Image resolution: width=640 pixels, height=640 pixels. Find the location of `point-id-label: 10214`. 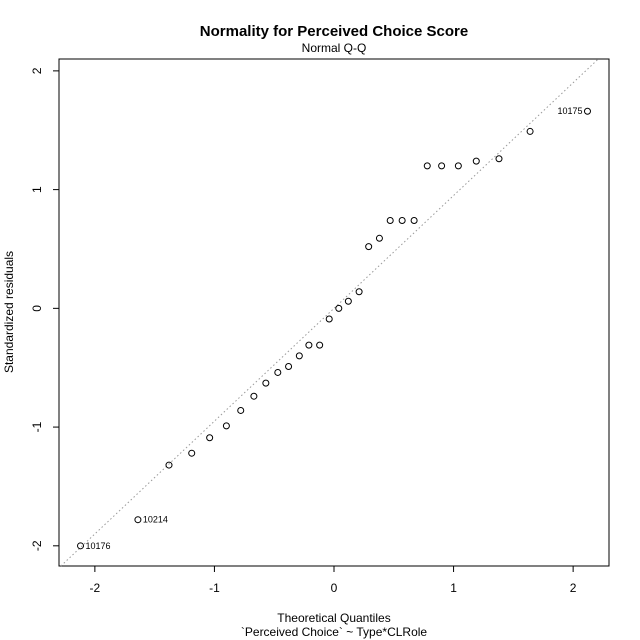

point-id-label: 10214 is located at coordinates (155, 520).